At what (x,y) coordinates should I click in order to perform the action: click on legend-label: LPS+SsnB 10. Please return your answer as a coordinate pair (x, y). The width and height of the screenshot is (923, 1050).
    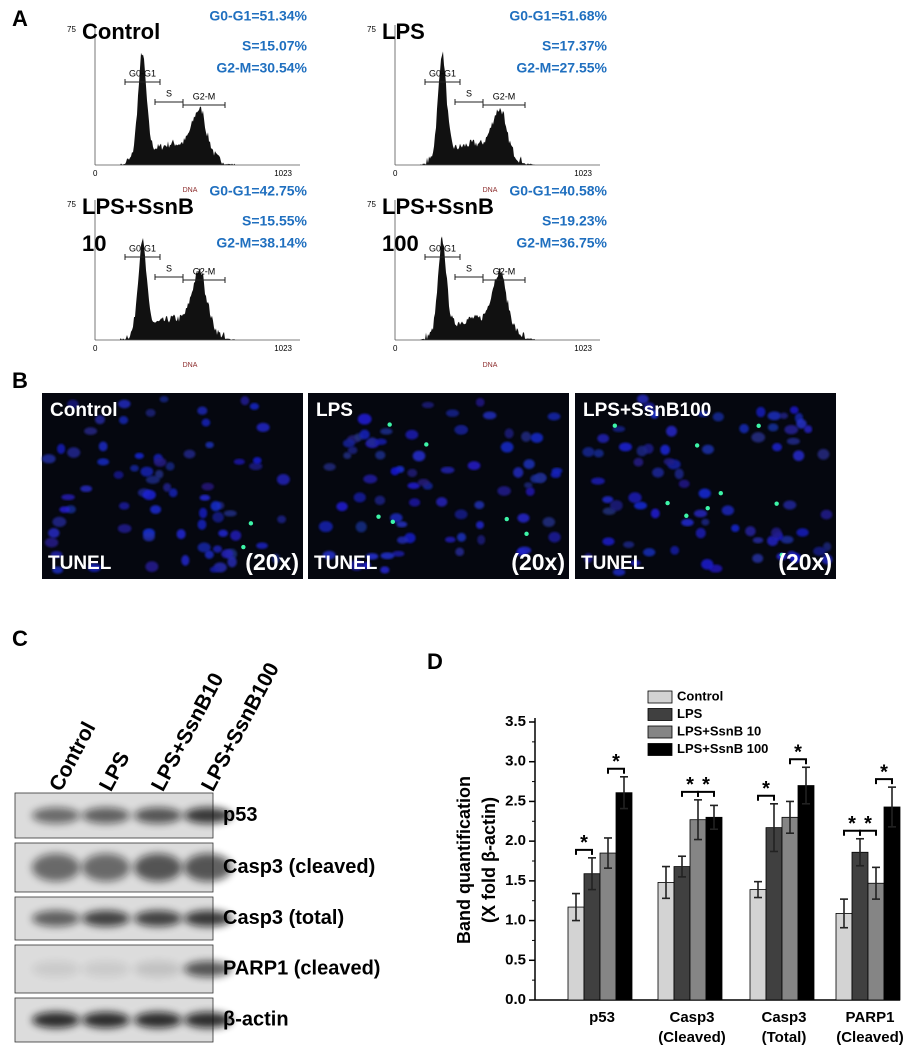
    Looking at the image, I should click on (719, 730).